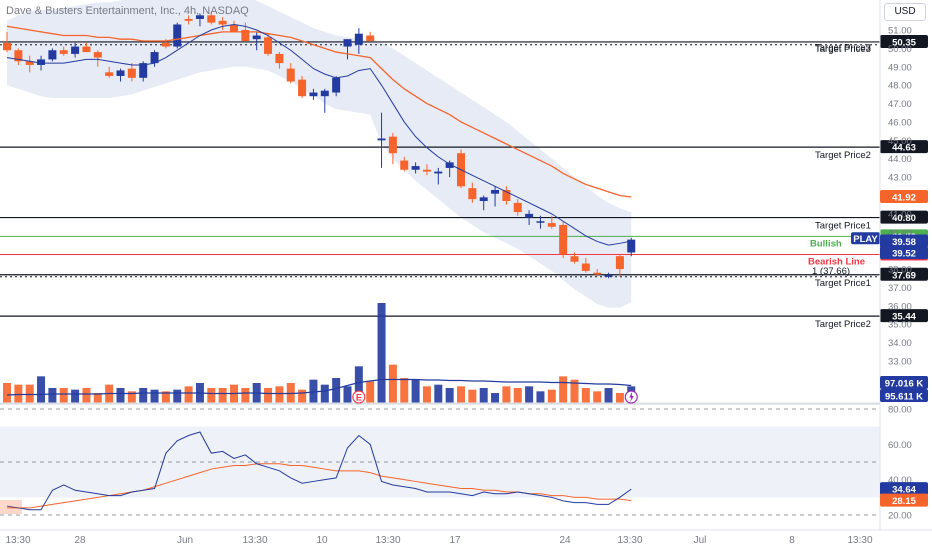 The image size is (932, 550). Describe the element at coordinates (900, 67) in the screenshot. I see `price-tick: 49.00` at that location.